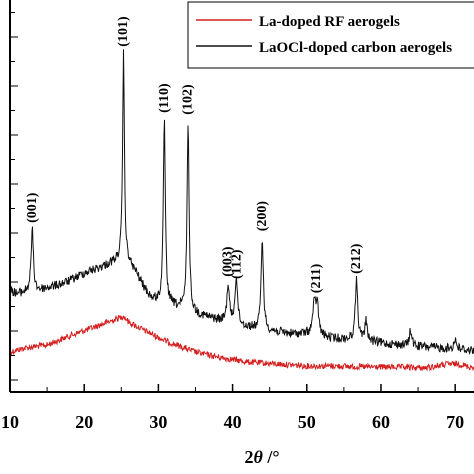  What do you see at coordinates (316, 278) in the screenshot?
I see `peak-label-8: (211)` at bounding box center [316, 278].